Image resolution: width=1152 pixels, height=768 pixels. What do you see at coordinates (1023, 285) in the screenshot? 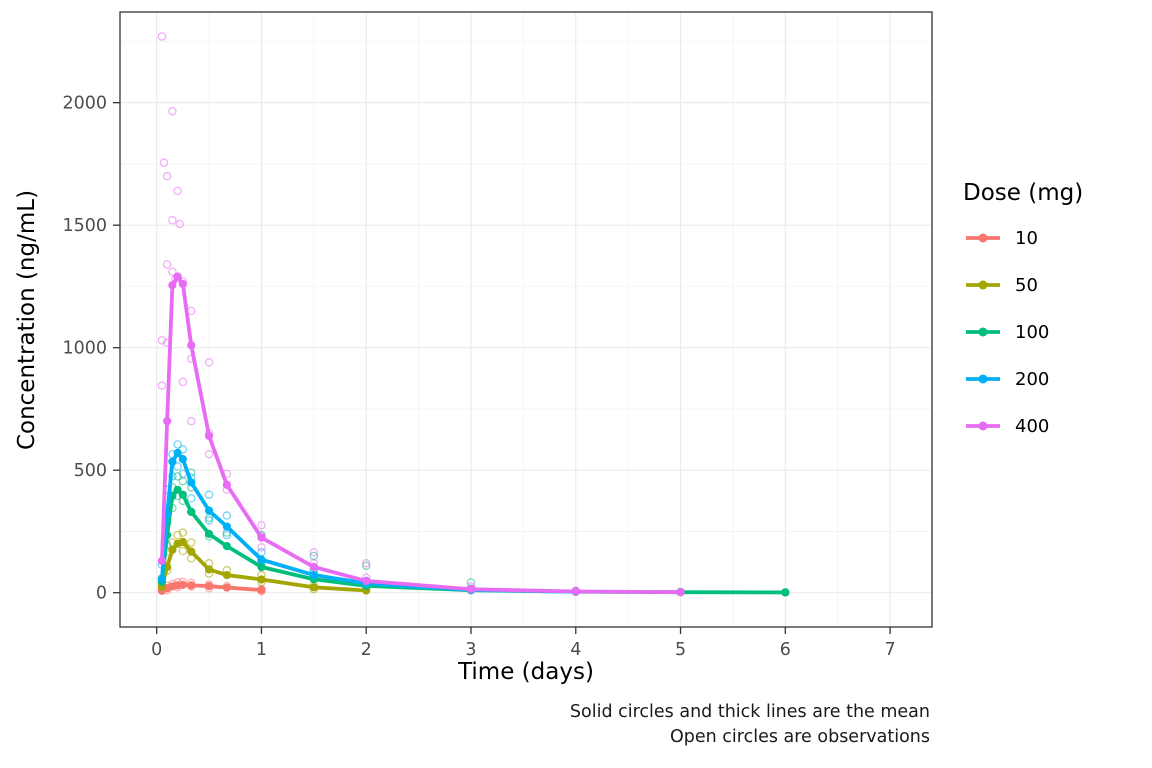
I see `legend-item-dose-50: 50` at bounding box center [1023, 285].